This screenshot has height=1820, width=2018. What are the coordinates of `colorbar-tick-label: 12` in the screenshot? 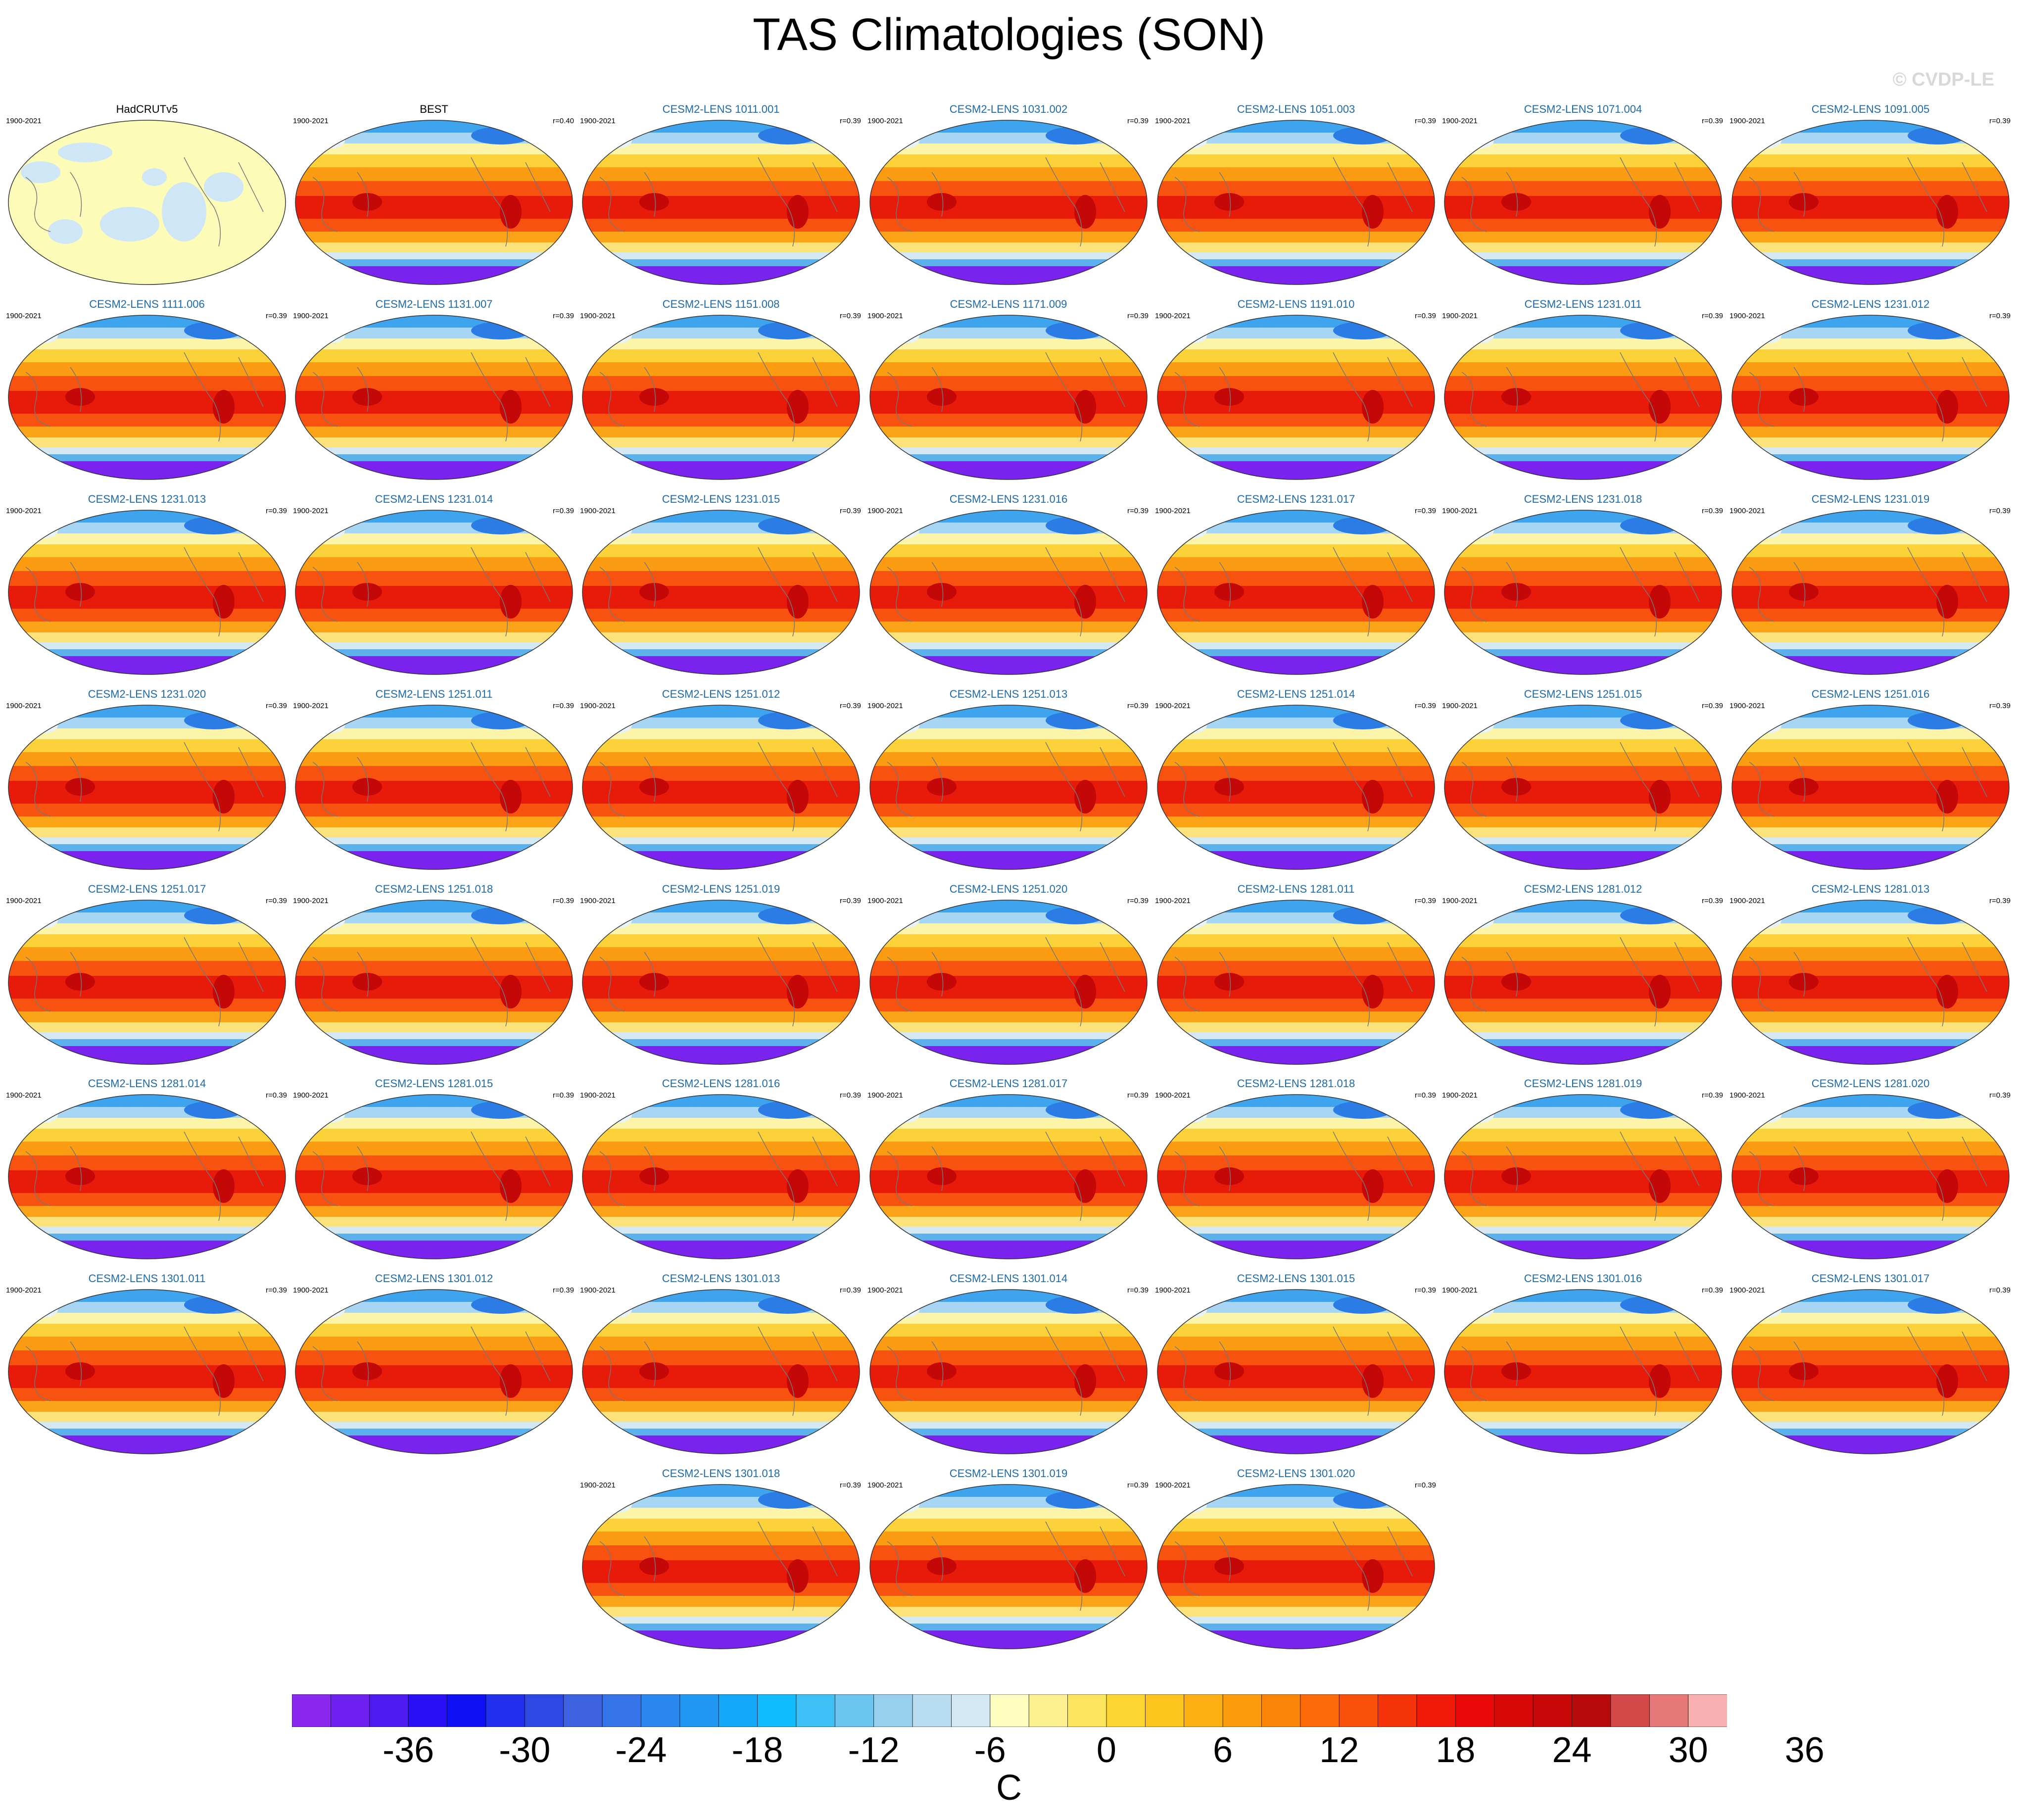 It's located at (1339, 1750).